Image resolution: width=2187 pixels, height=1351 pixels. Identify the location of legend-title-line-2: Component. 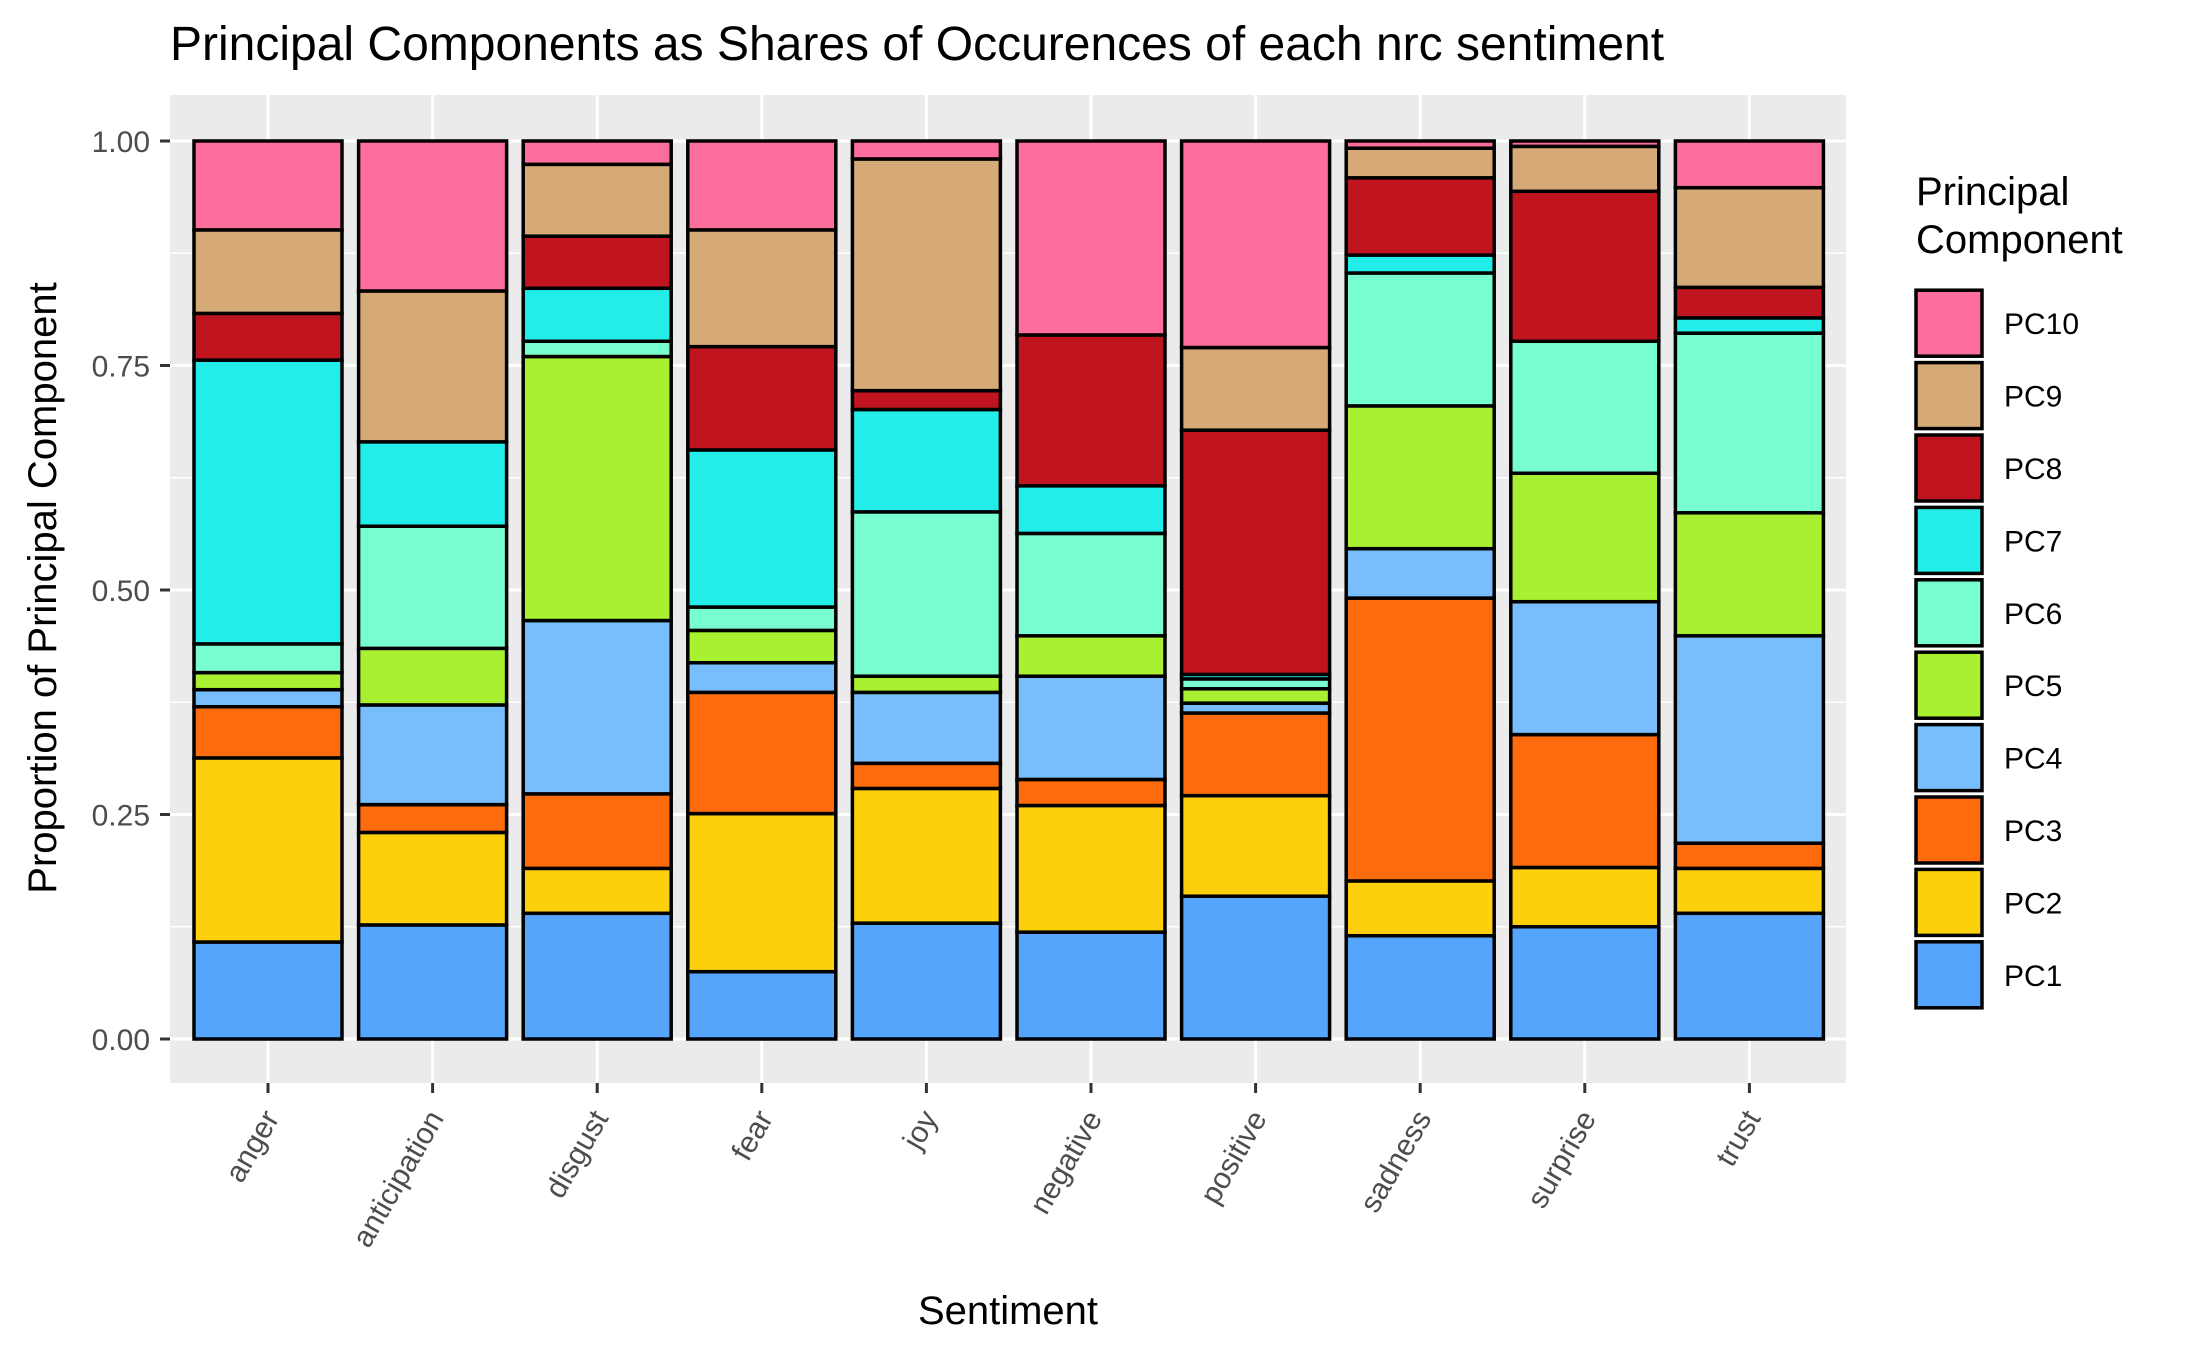
(2019, 240).